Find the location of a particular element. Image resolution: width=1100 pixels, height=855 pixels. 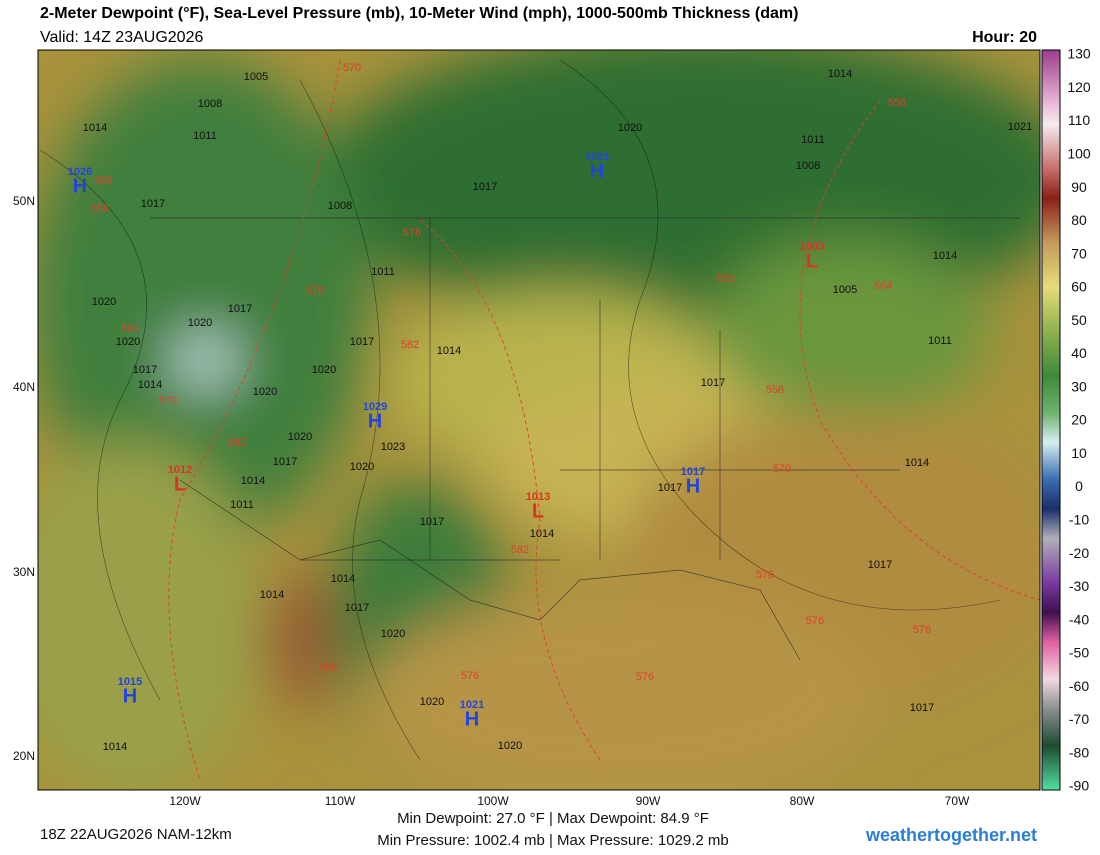

valid-time: Valid: 14Z 23AUG2026 is located at coordinates (121, 37).